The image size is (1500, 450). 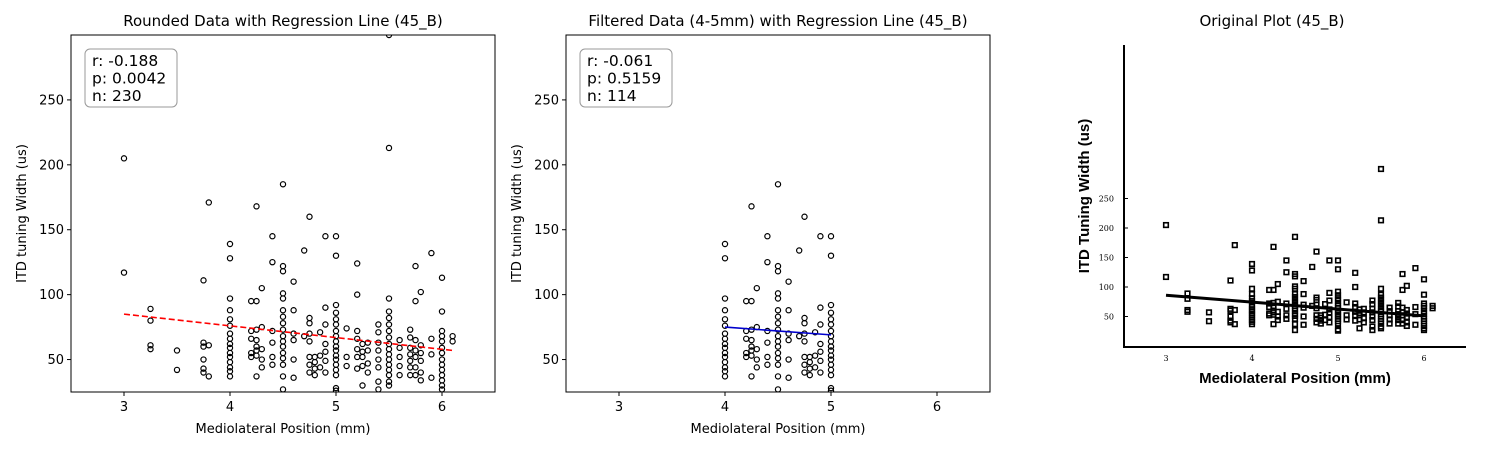 I want to click on y-axis-label: ITD tuning Width (us), so click(x=517, y=213).